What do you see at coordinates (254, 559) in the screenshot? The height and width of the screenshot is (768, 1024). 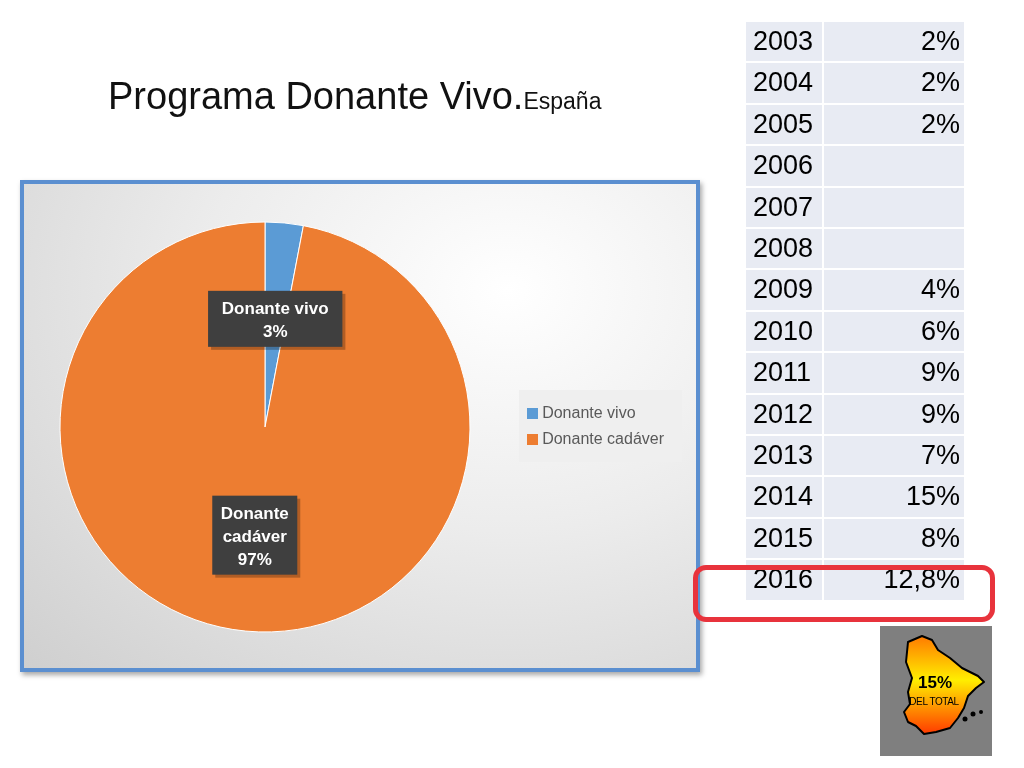 I see `data-label: 97%` at bounding box center [254, 559].